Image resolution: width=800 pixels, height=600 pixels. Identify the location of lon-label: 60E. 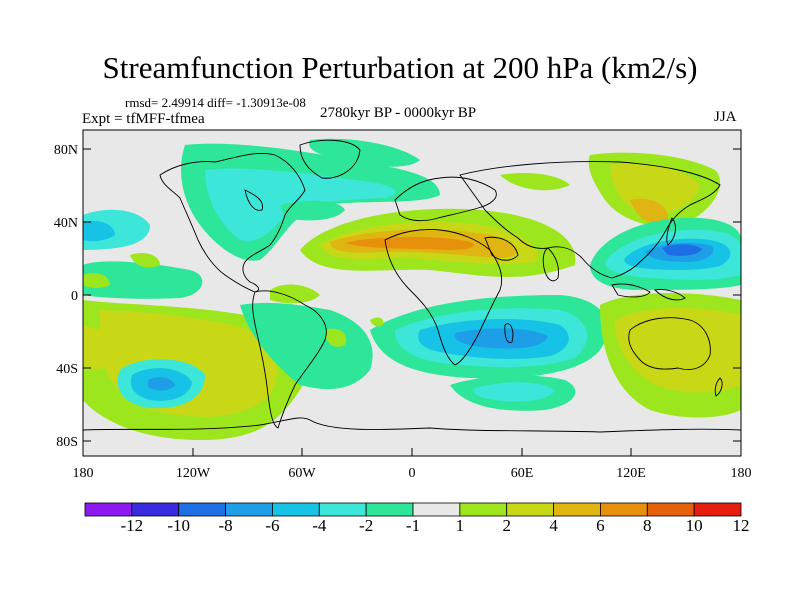
(522, 473).